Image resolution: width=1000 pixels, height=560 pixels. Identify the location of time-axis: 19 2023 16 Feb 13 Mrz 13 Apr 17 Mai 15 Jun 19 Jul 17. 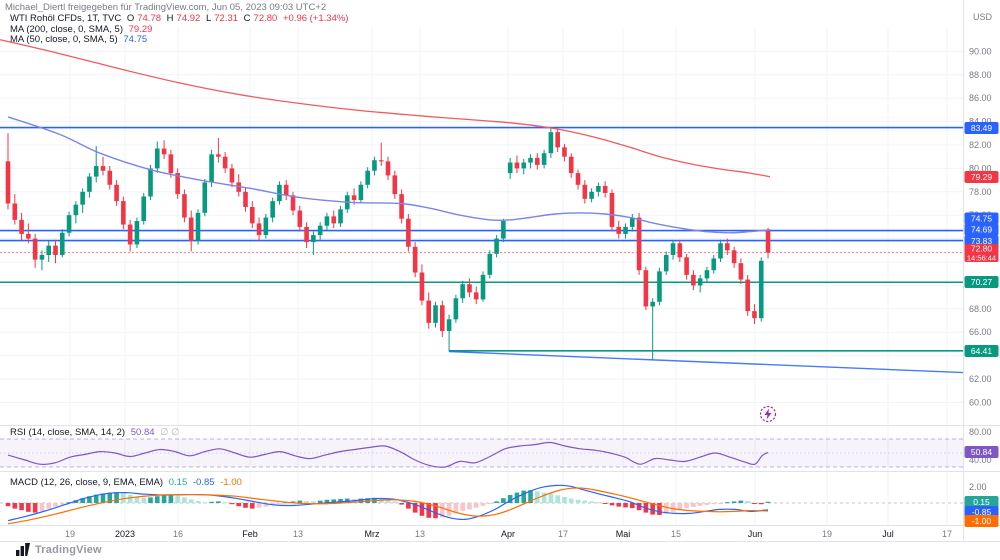
(508, 534).